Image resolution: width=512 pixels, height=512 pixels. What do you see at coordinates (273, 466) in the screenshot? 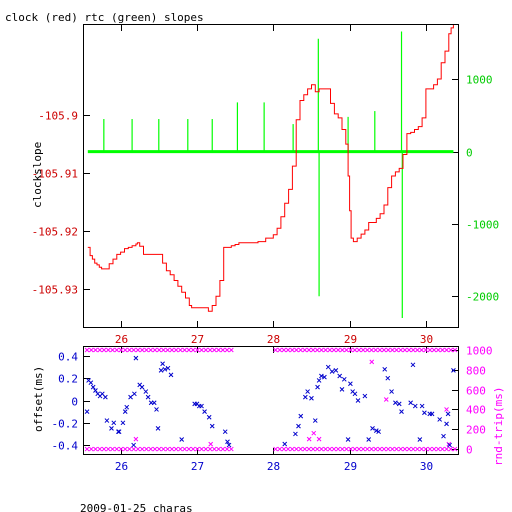
I see `x-tick-label: 28` at bounding box center [273, 466].